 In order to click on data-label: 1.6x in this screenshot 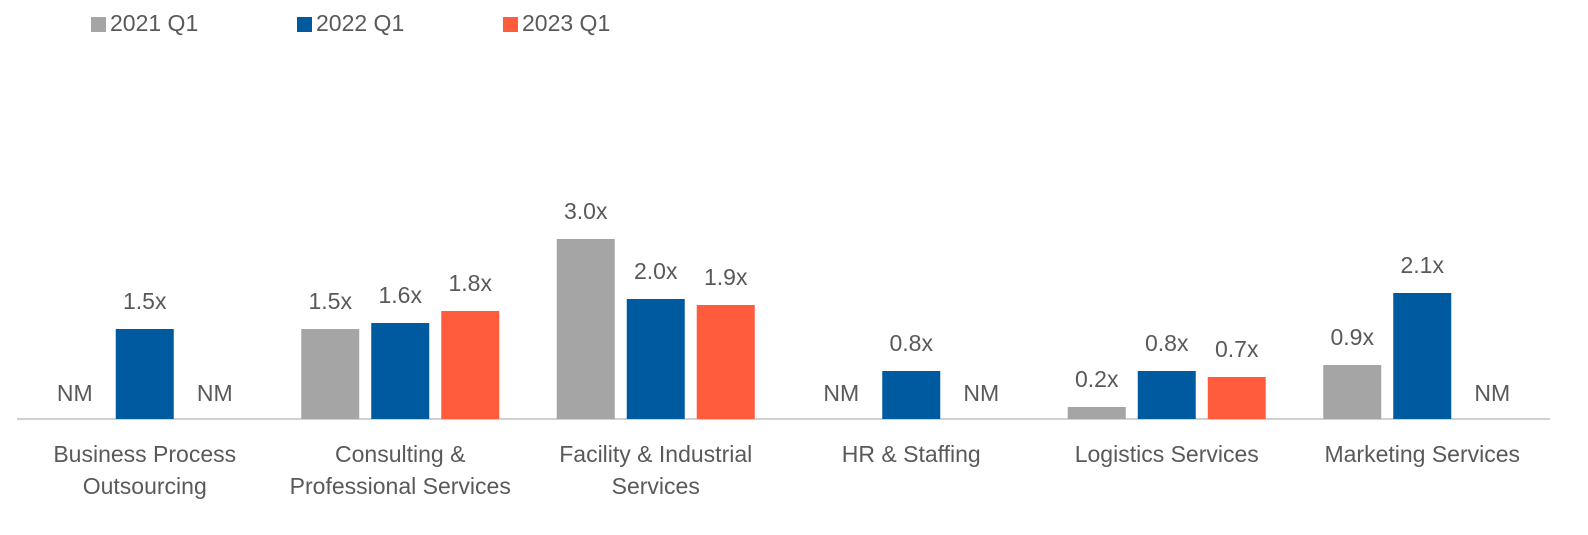, I will do `click(401, 295)`.